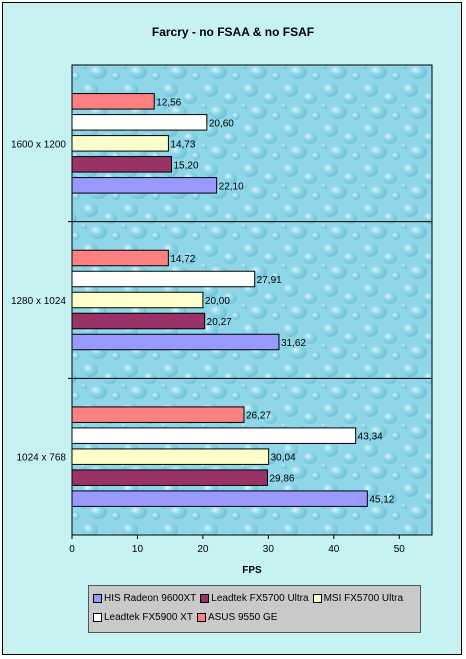 The height and width of the screenshot is (659, 466). Describe the element at coordinates (221, 123) in the screenshot. I see `data-label: 20,60` at that location.